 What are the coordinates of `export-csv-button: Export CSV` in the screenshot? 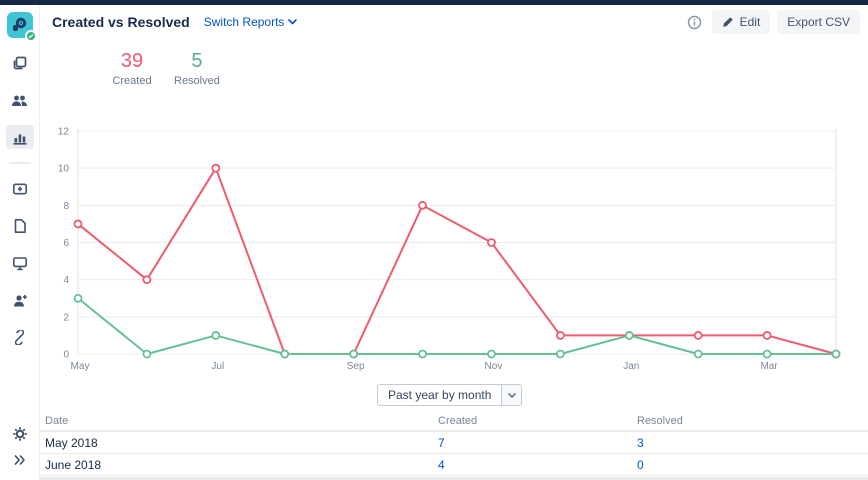 It's located at (818, 22).